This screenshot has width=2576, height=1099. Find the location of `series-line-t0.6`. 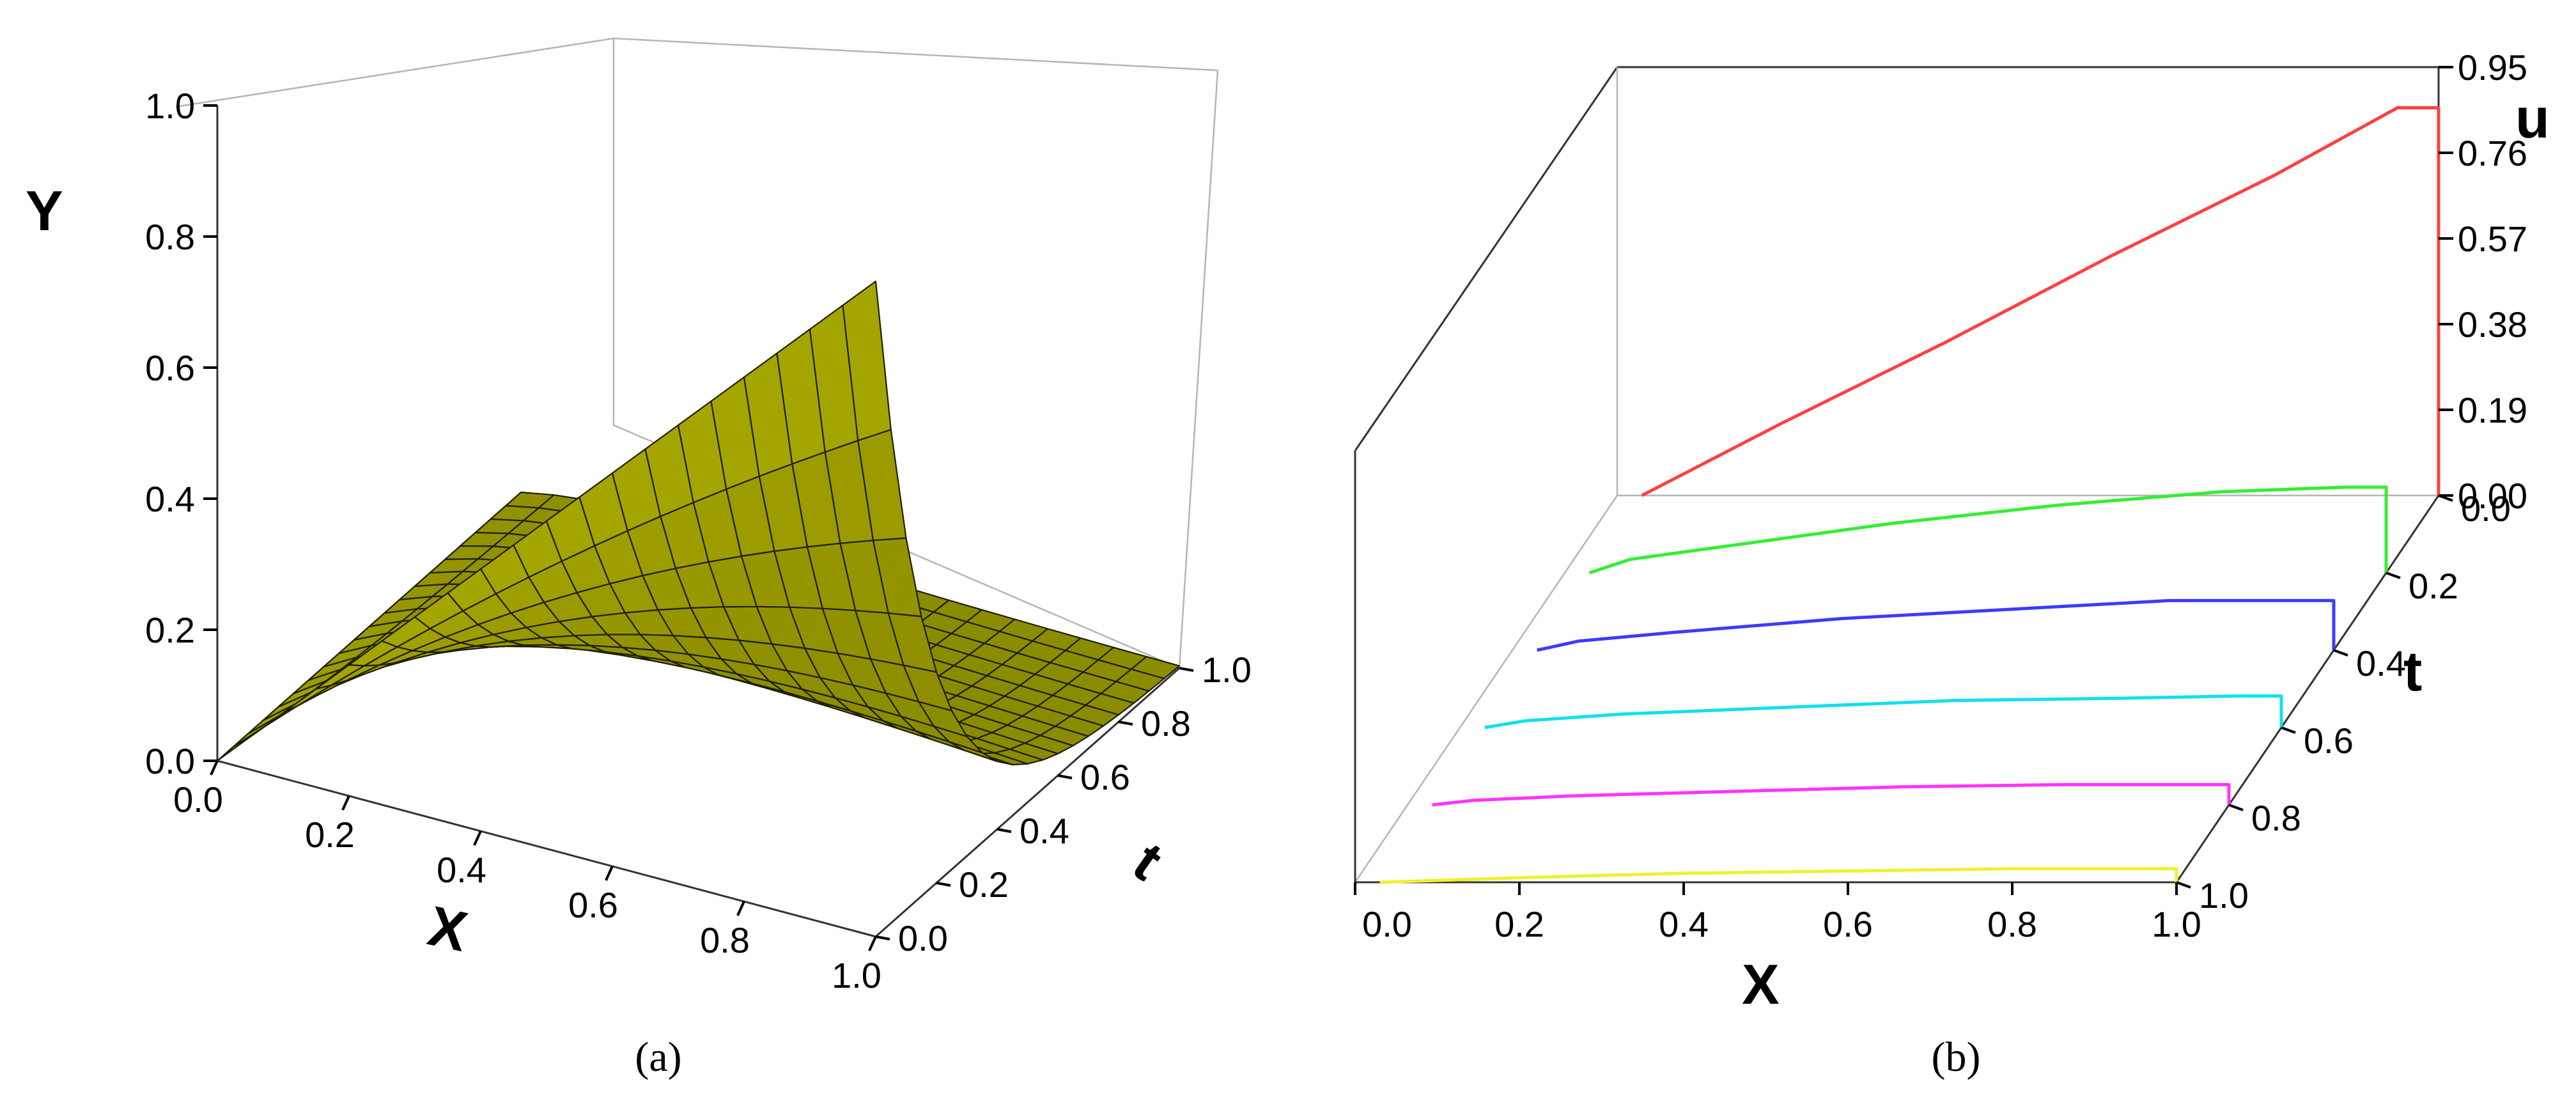

series-line-t0.6 is located at coordinates (1883, 711).